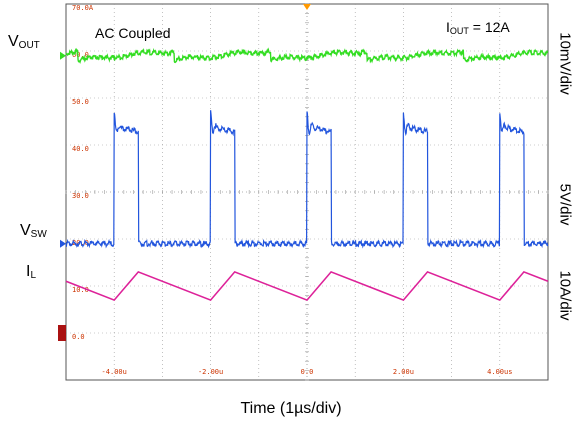 Image resolution: width=582 pixels, height=432 pixels. What do you see at coordinates (80, 243) in the screenshot?
I see `grid-y-label: 20.0` at bounding box center [80, 243].